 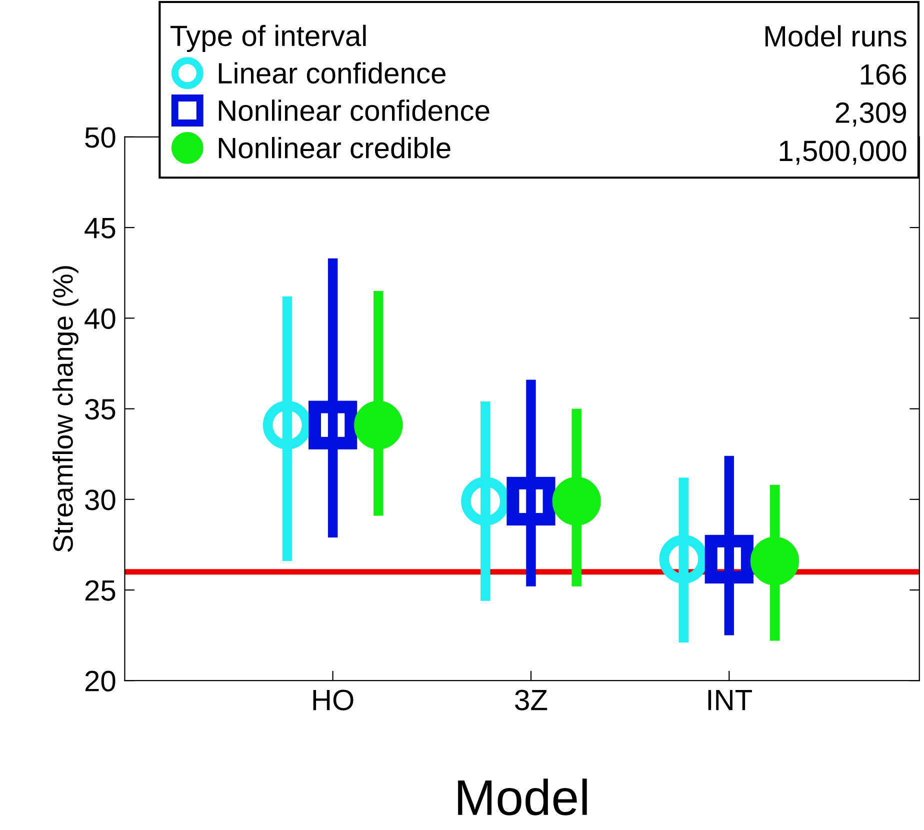 I want to click on y-tick-label: 40, so click(x=100, y=319).